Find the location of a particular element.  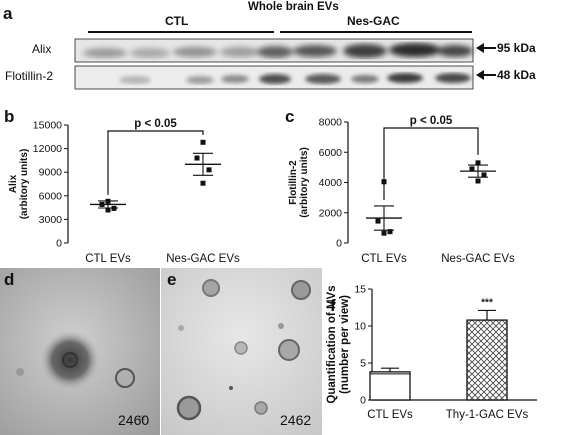

y-axis-label: Flotillin-2 (arbitory units) is located at coordinates (299, 182).